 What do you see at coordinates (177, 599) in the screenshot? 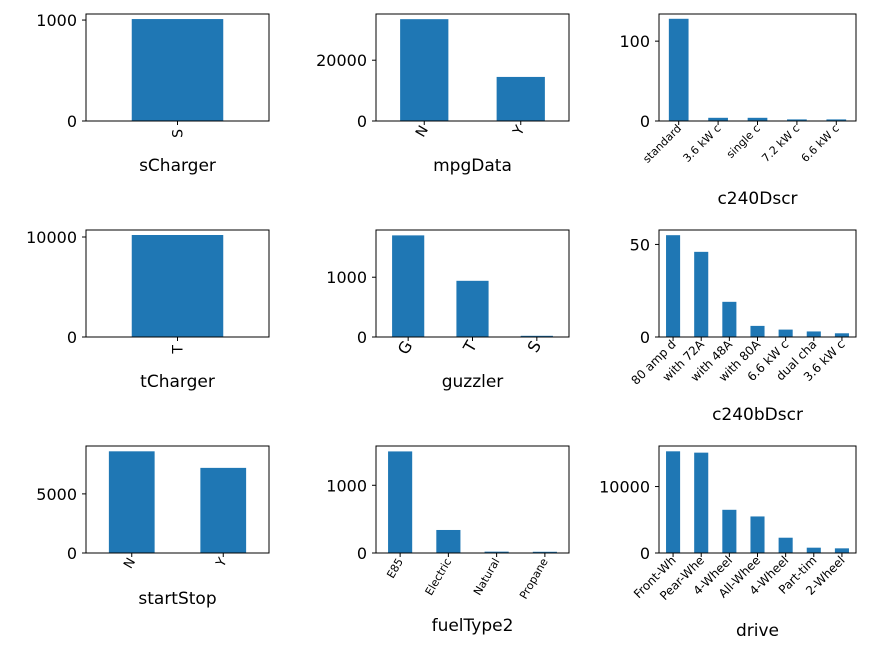
I see `x-axis-title: startStop` at bounding box center [177, 599].